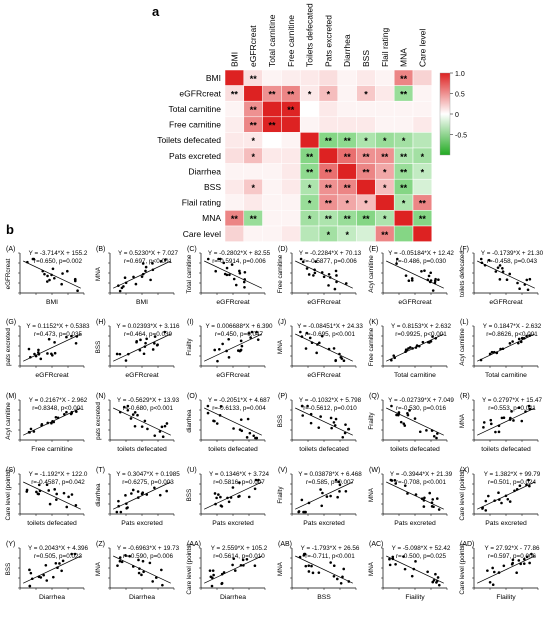 This screenshot has height=628, width=550. I want to click on scatter-stats: r=-0.530, p=0.016, so click(421, 408).